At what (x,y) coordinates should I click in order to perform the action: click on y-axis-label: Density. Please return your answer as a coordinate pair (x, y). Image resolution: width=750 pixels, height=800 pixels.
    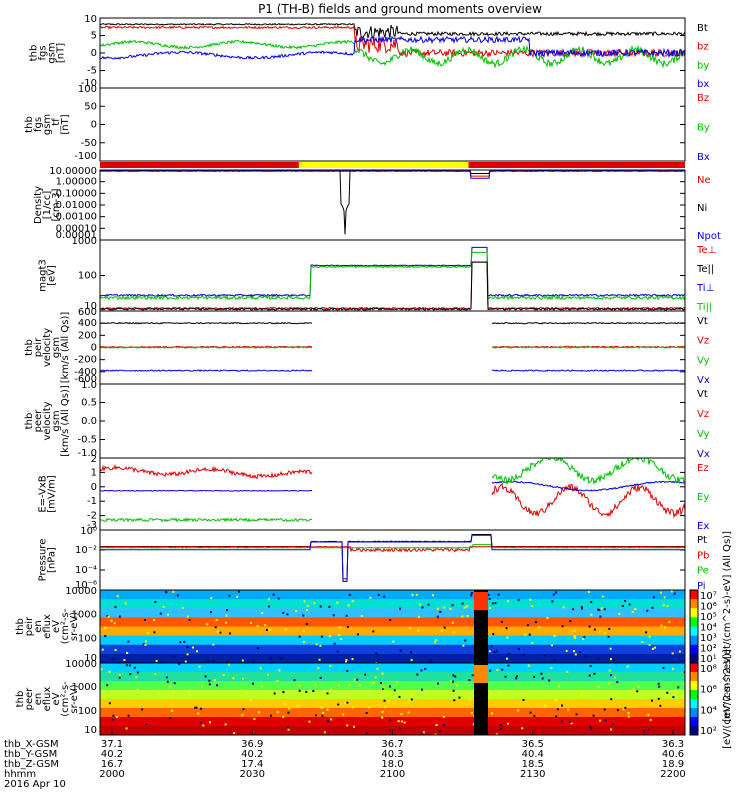
    Looking at the image, I should click on (38, 205).